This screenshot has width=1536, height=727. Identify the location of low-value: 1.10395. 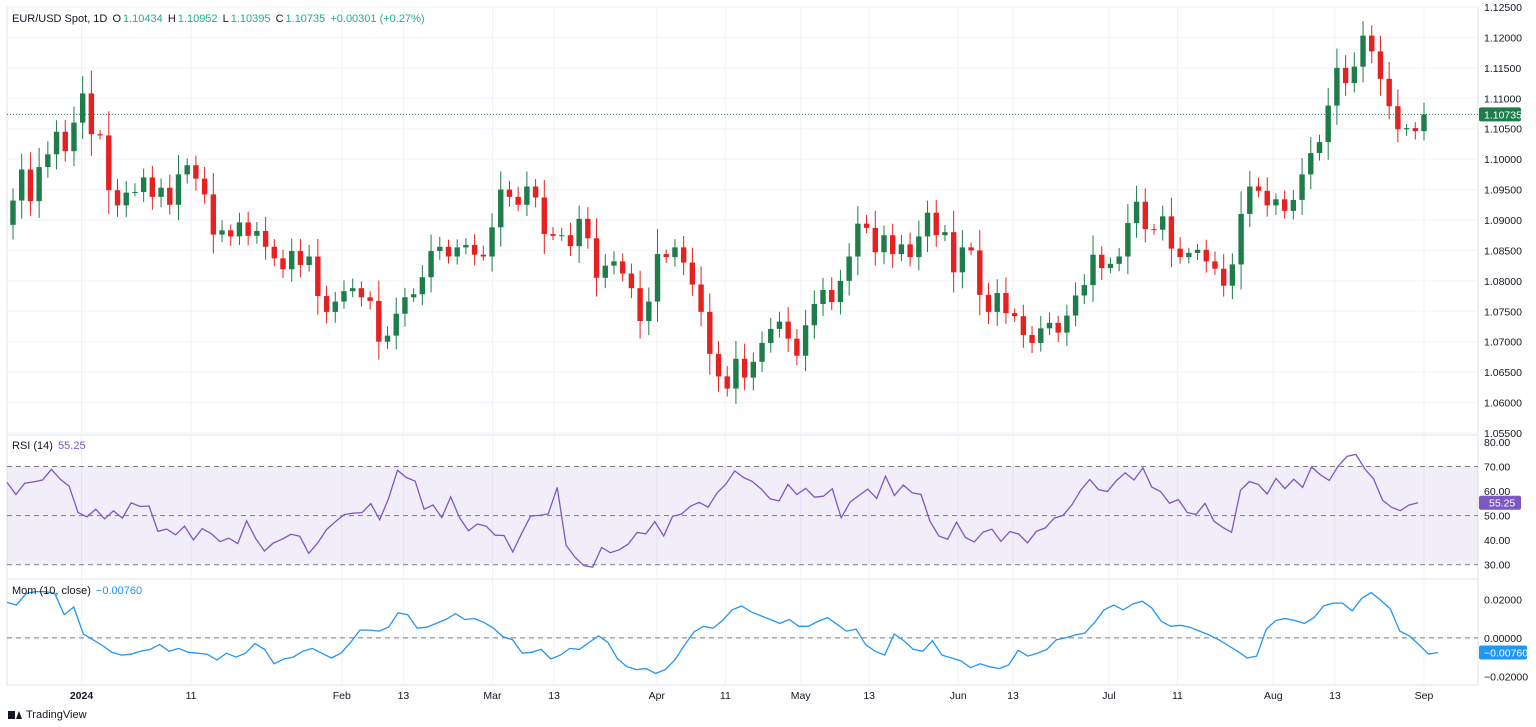
(250, 19).